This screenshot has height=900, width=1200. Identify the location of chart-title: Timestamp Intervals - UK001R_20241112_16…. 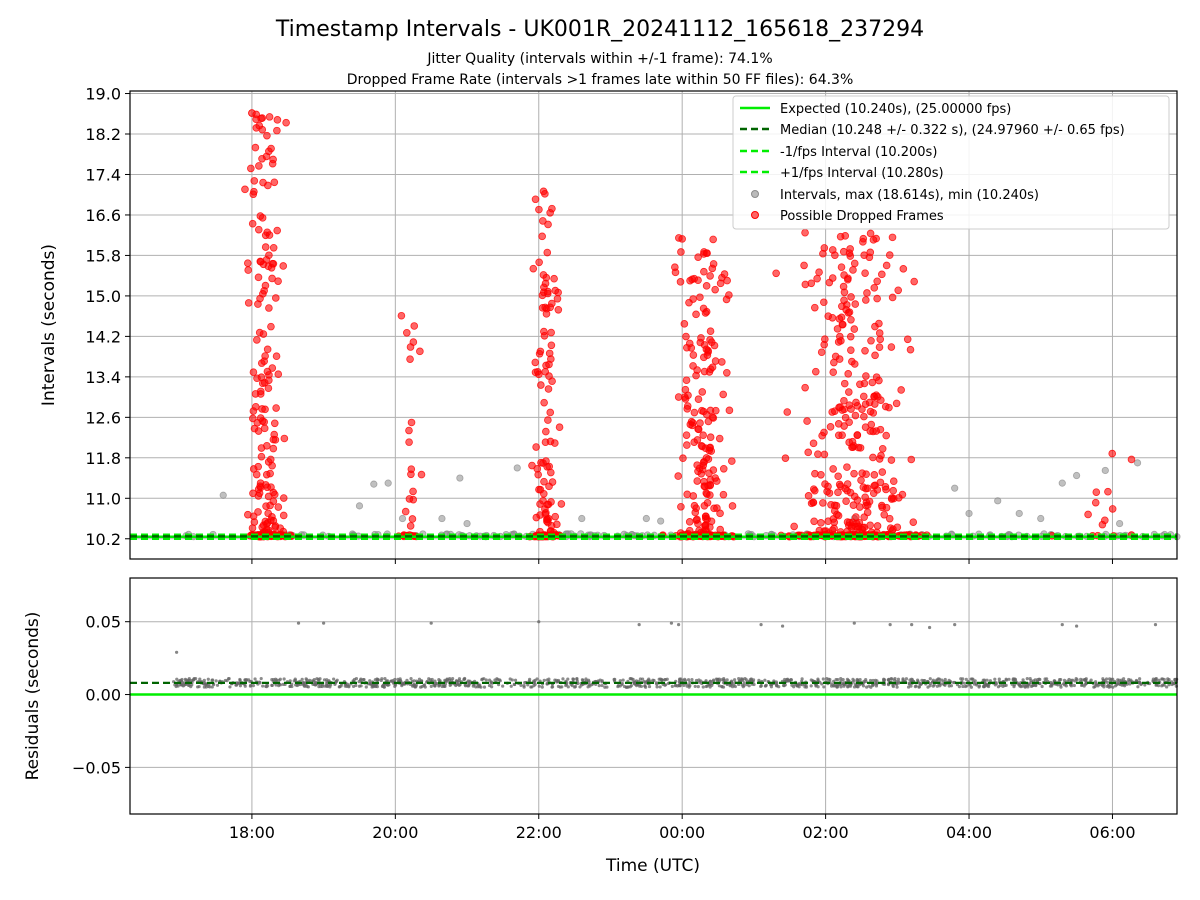
(599, 29).